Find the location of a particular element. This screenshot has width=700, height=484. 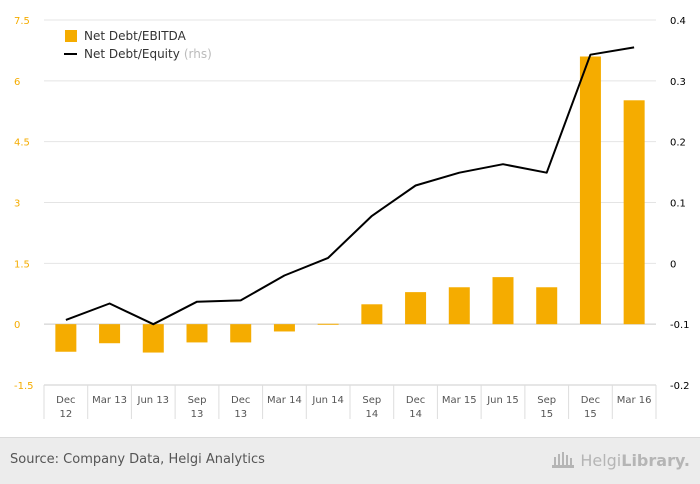

brand-helgi: Helgi is located at coordinates (601, 460).